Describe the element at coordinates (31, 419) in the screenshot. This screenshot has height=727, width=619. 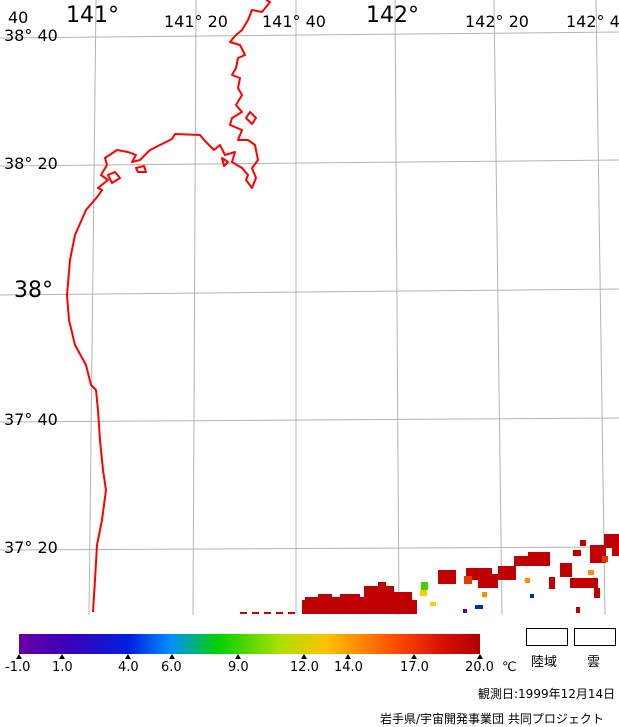
I see `lat-label-37-40: 37° 40` at that location.